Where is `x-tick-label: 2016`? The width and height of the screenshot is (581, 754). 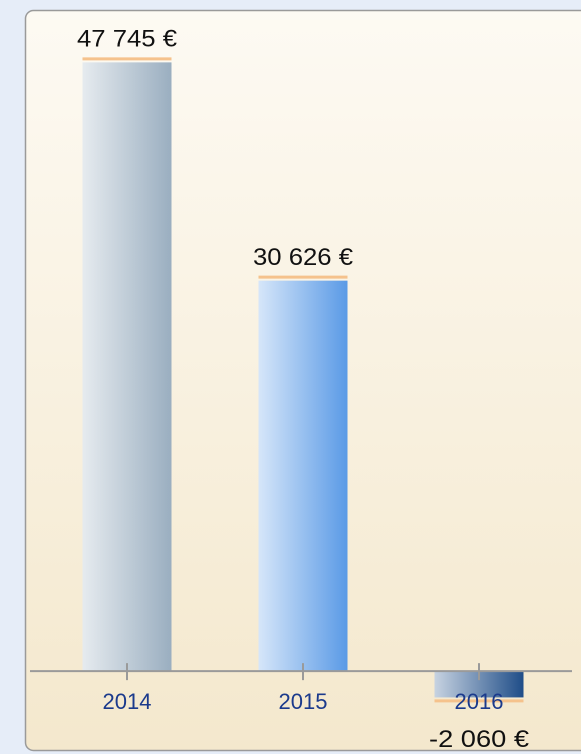 x-tick-label: 2016 is located at coordinates (479, 701).